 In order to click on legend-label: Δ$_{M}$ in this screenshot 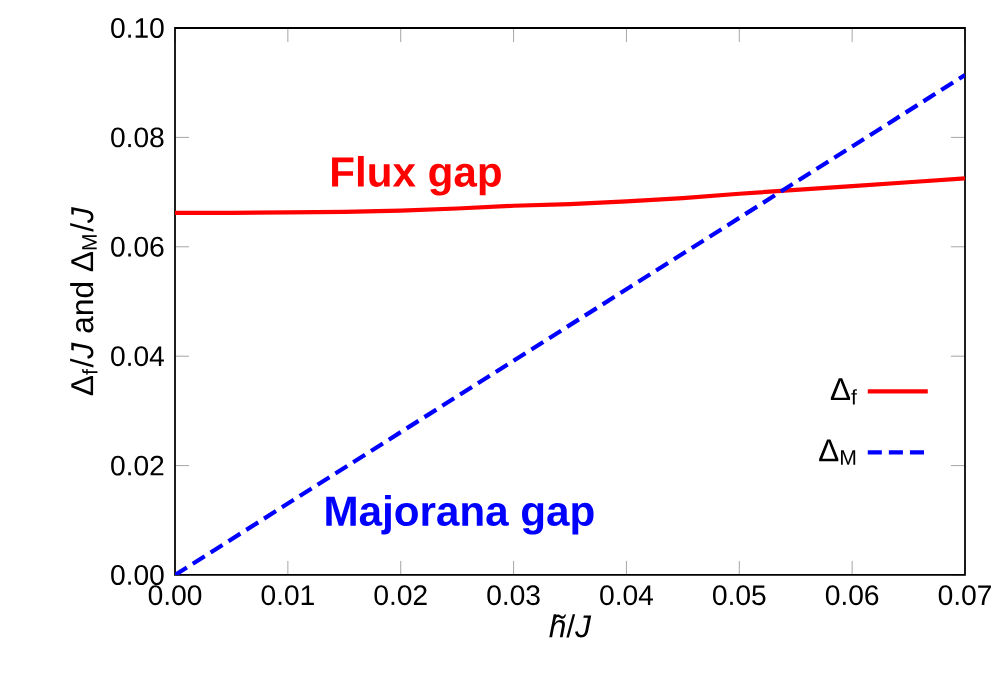, I will do `click(837, 452)`.